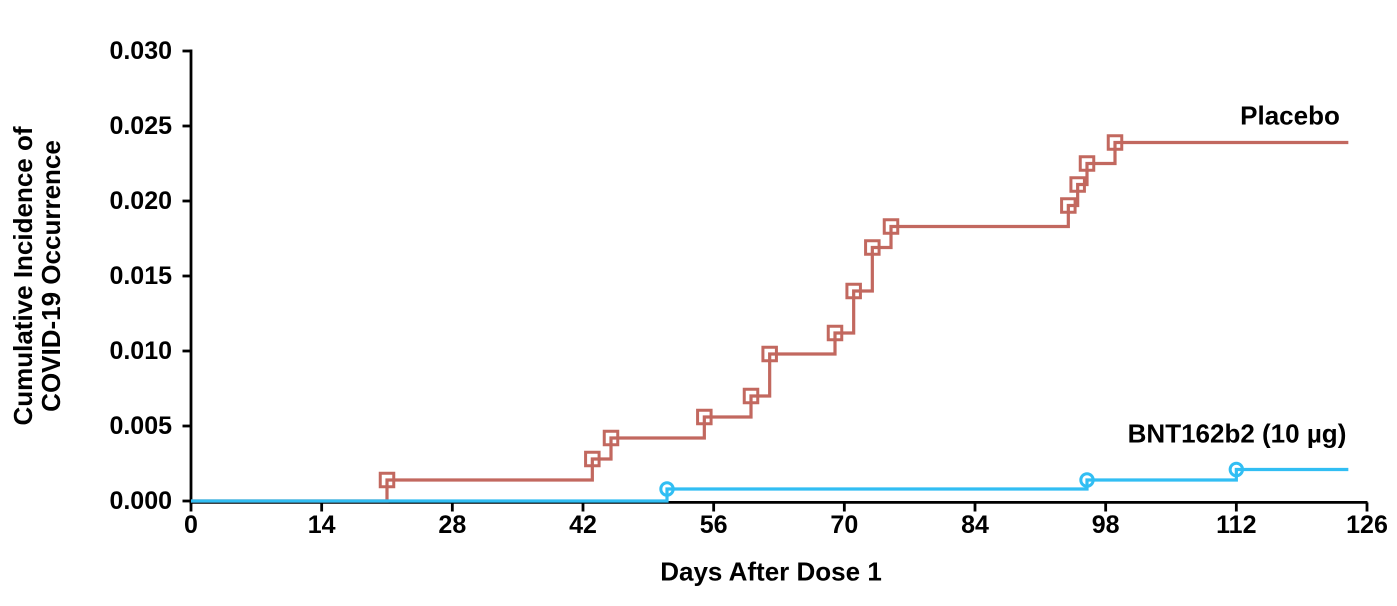  I want to click on bnt162b2-series, so click(770, 482).